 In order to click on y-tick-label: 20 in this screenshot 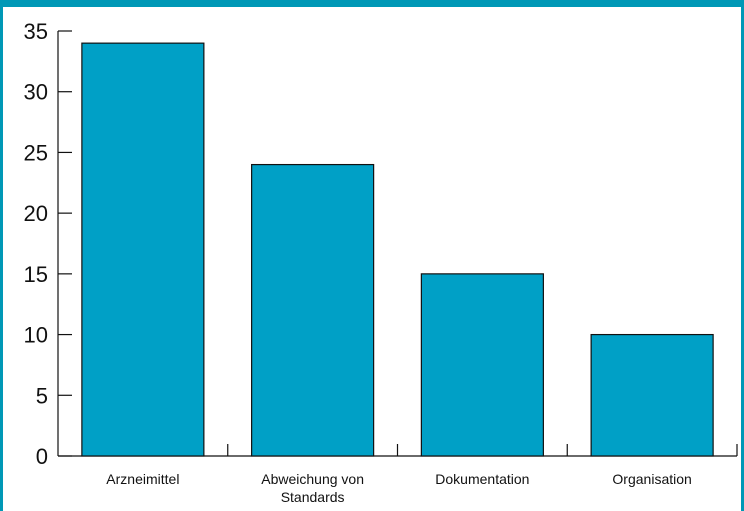, I will do `click(36, 213)`.